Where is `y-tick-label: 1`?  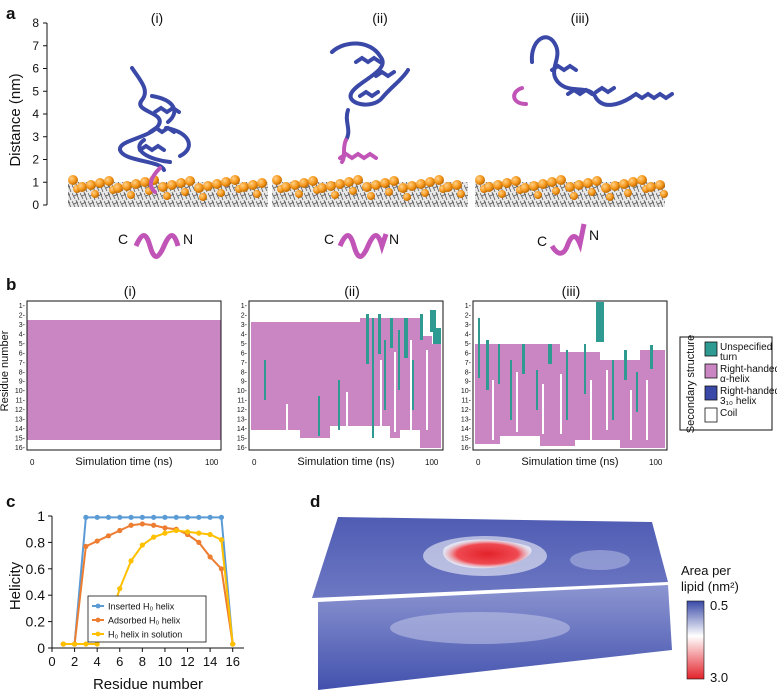 y-tick-label: 1 is located at coordinates (41, 516).